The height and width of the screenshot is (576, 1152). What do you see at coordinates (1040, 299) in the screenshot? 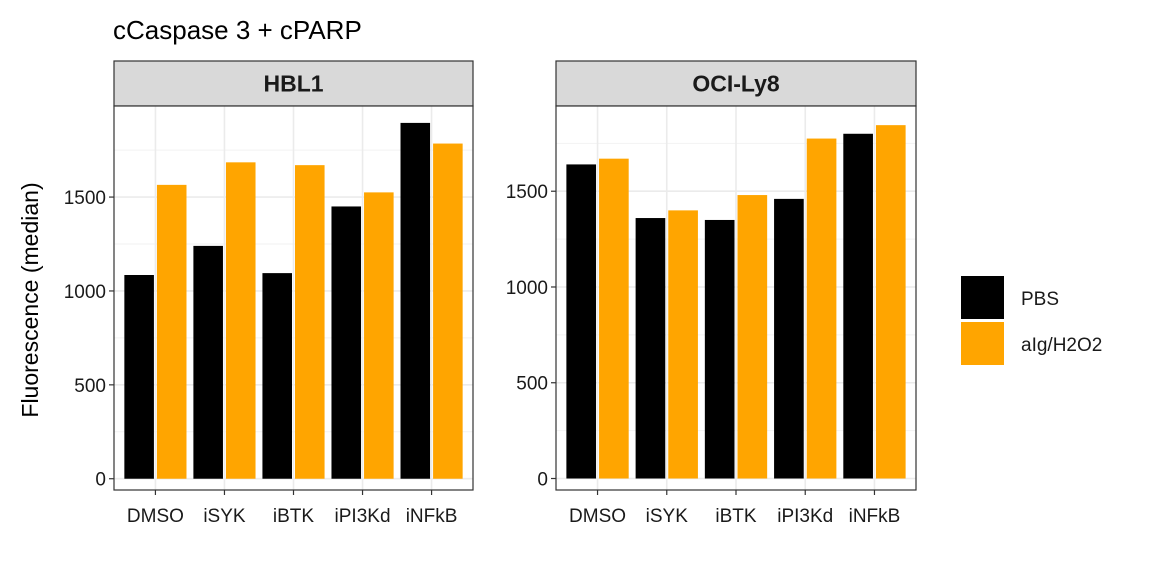
I see `legend-label: PBS` at bounding box center [1040, 299].